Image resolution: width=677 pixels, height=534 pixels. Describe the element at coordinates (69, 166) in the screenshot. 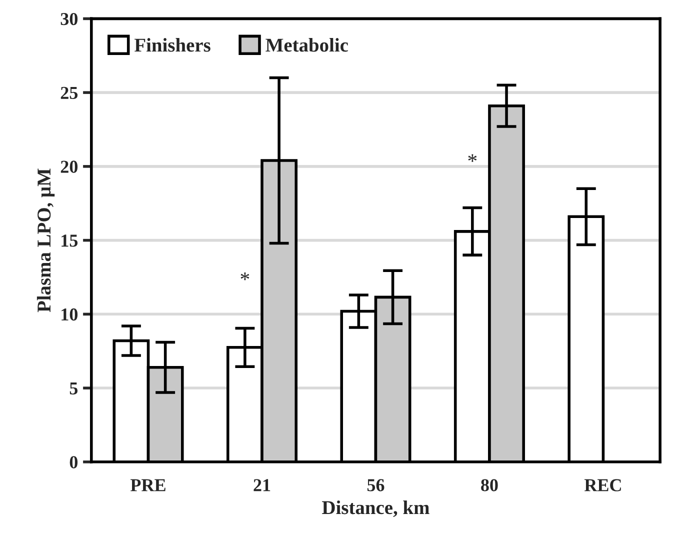

I see `y-tick-label: 20` at that location.